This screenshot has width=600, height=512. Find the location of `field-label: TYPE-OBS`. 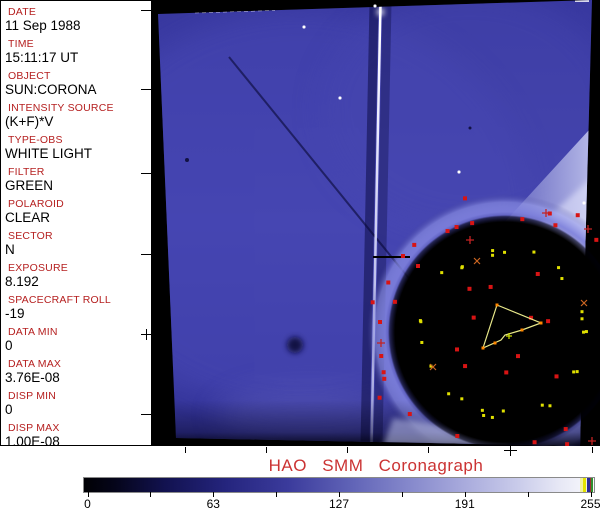

field-label: TYPE-OBS is located at coordinates (35, 140).